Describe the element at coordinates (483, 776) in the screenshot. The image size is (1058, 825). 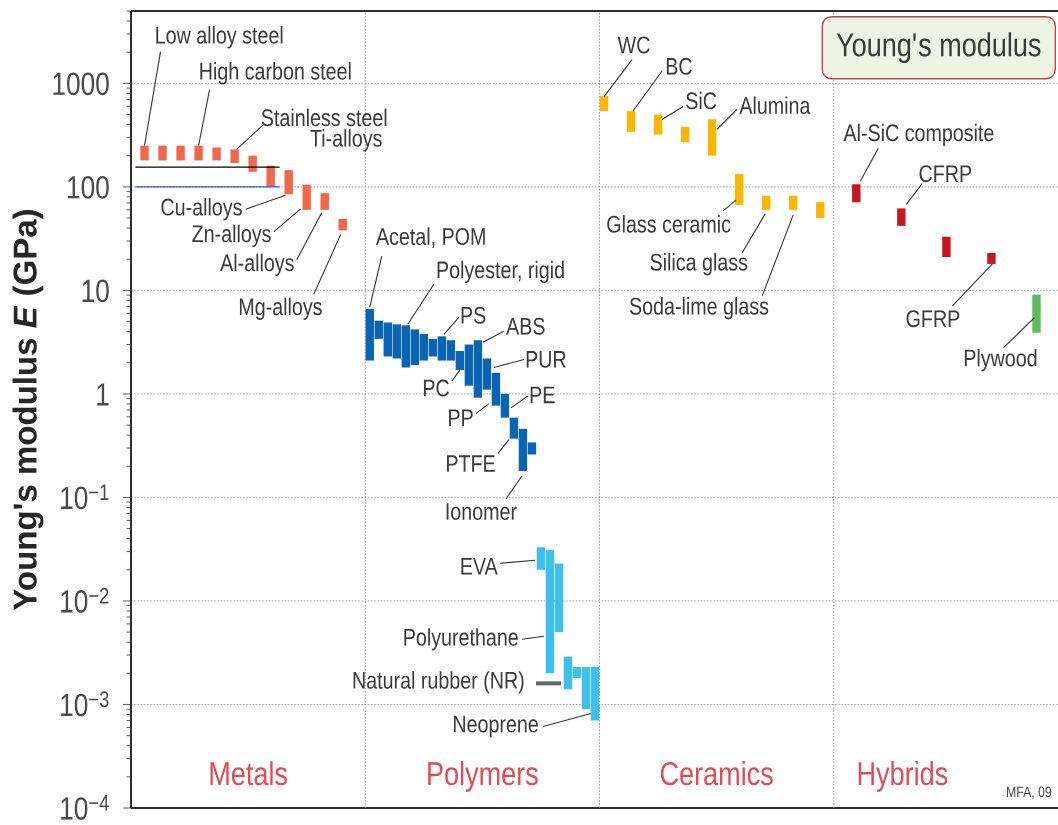
I see `annotation: Polymers` at that location.